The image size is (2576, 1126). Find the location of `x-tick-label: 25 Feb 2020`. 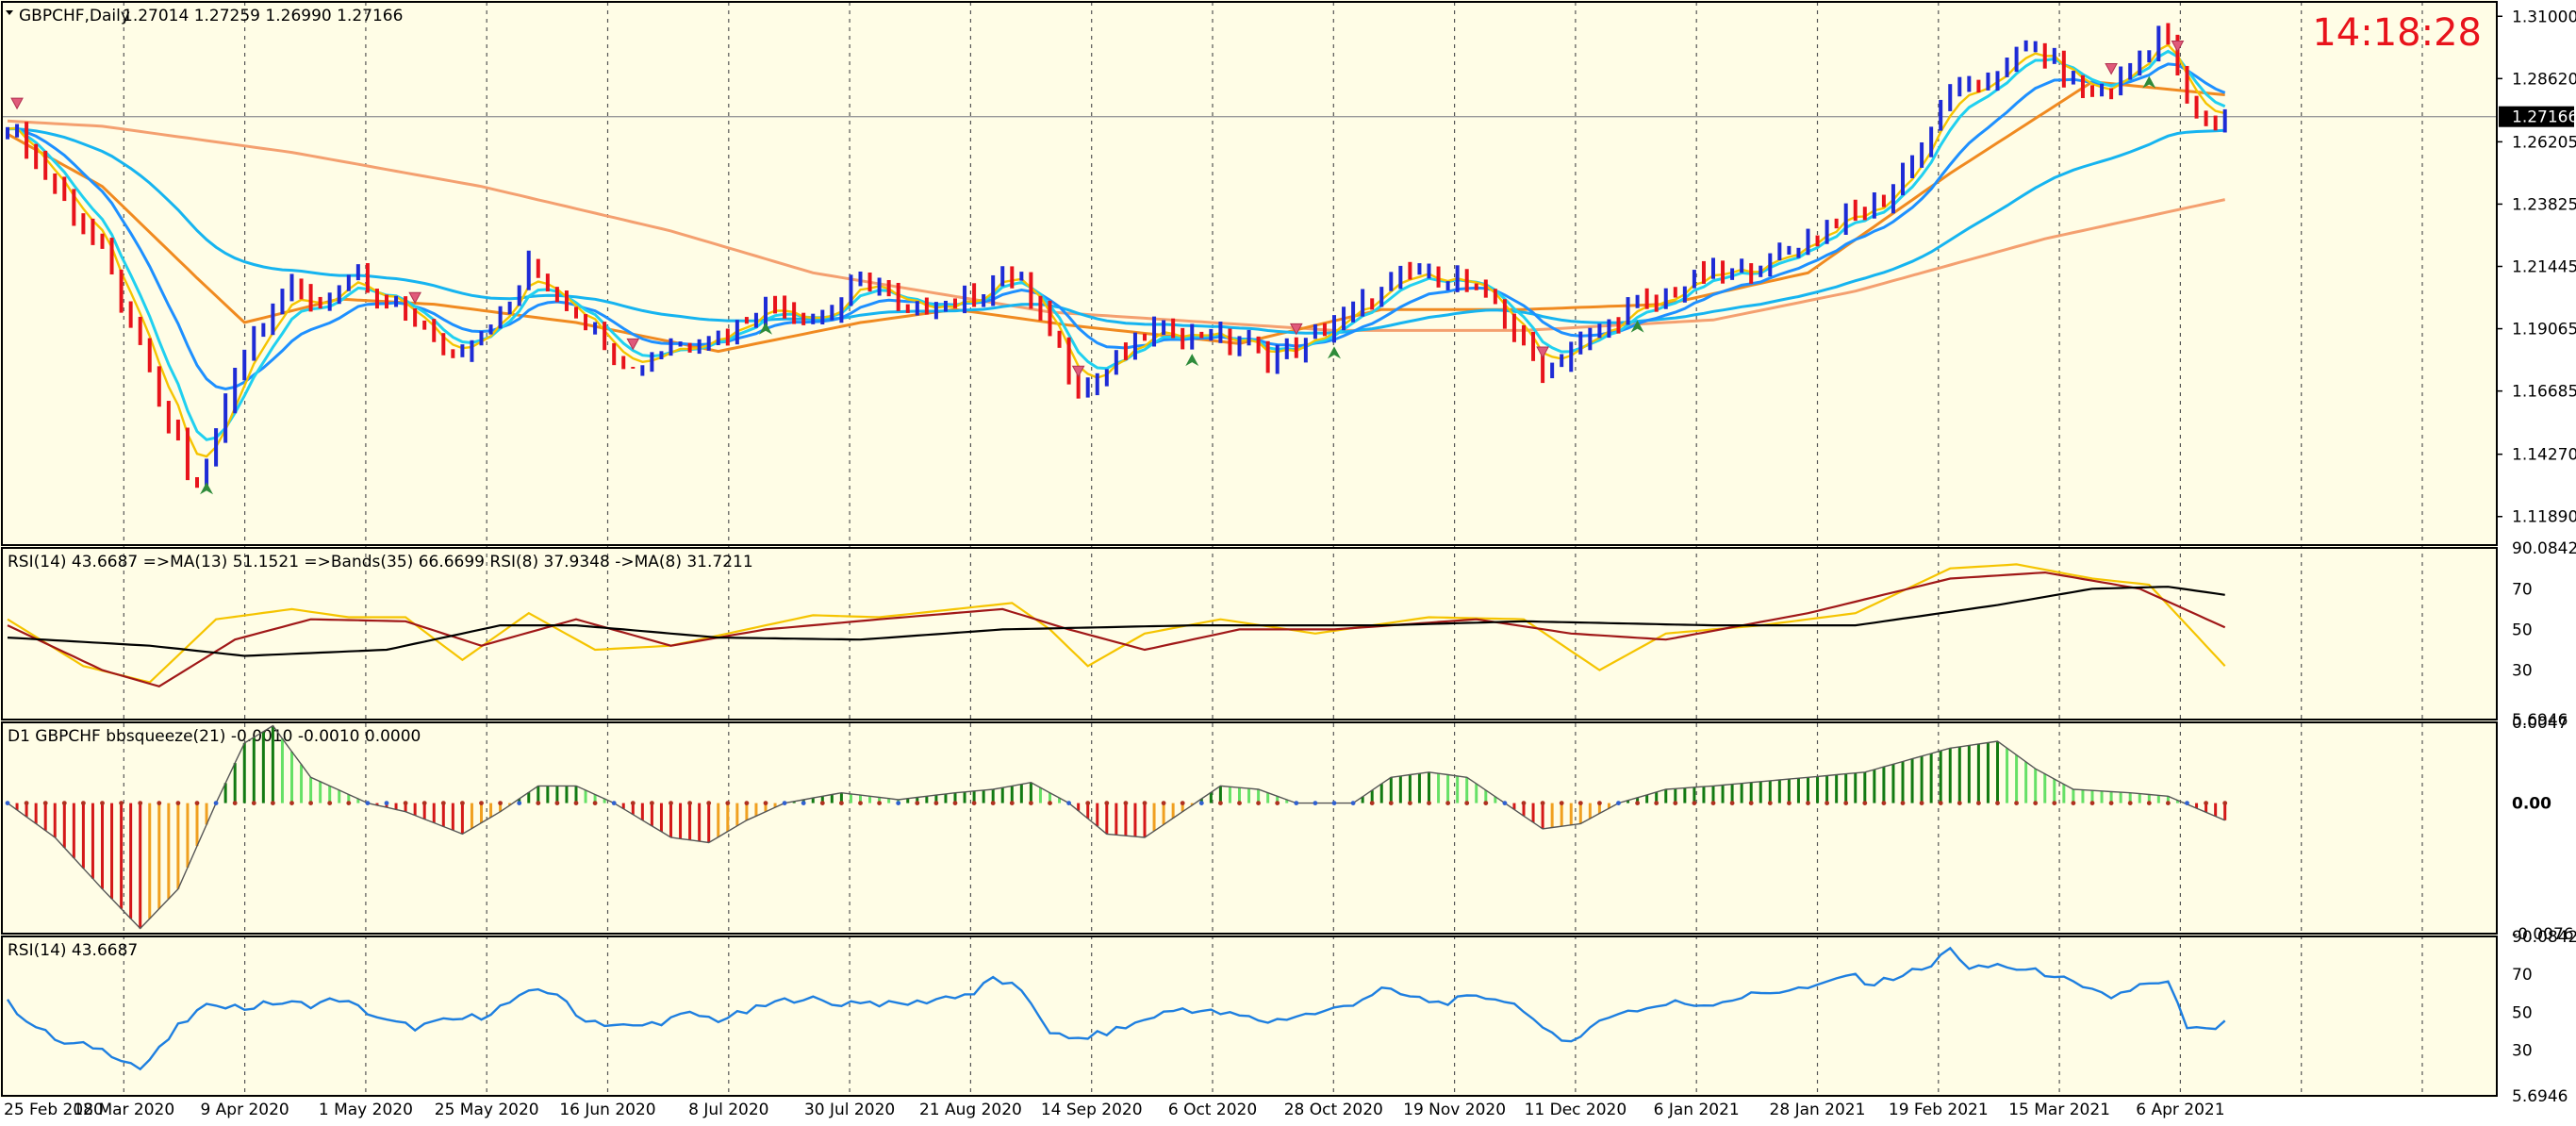

x-tick-label: 25 Feb 2020 is located at coordinates (54, 1110).